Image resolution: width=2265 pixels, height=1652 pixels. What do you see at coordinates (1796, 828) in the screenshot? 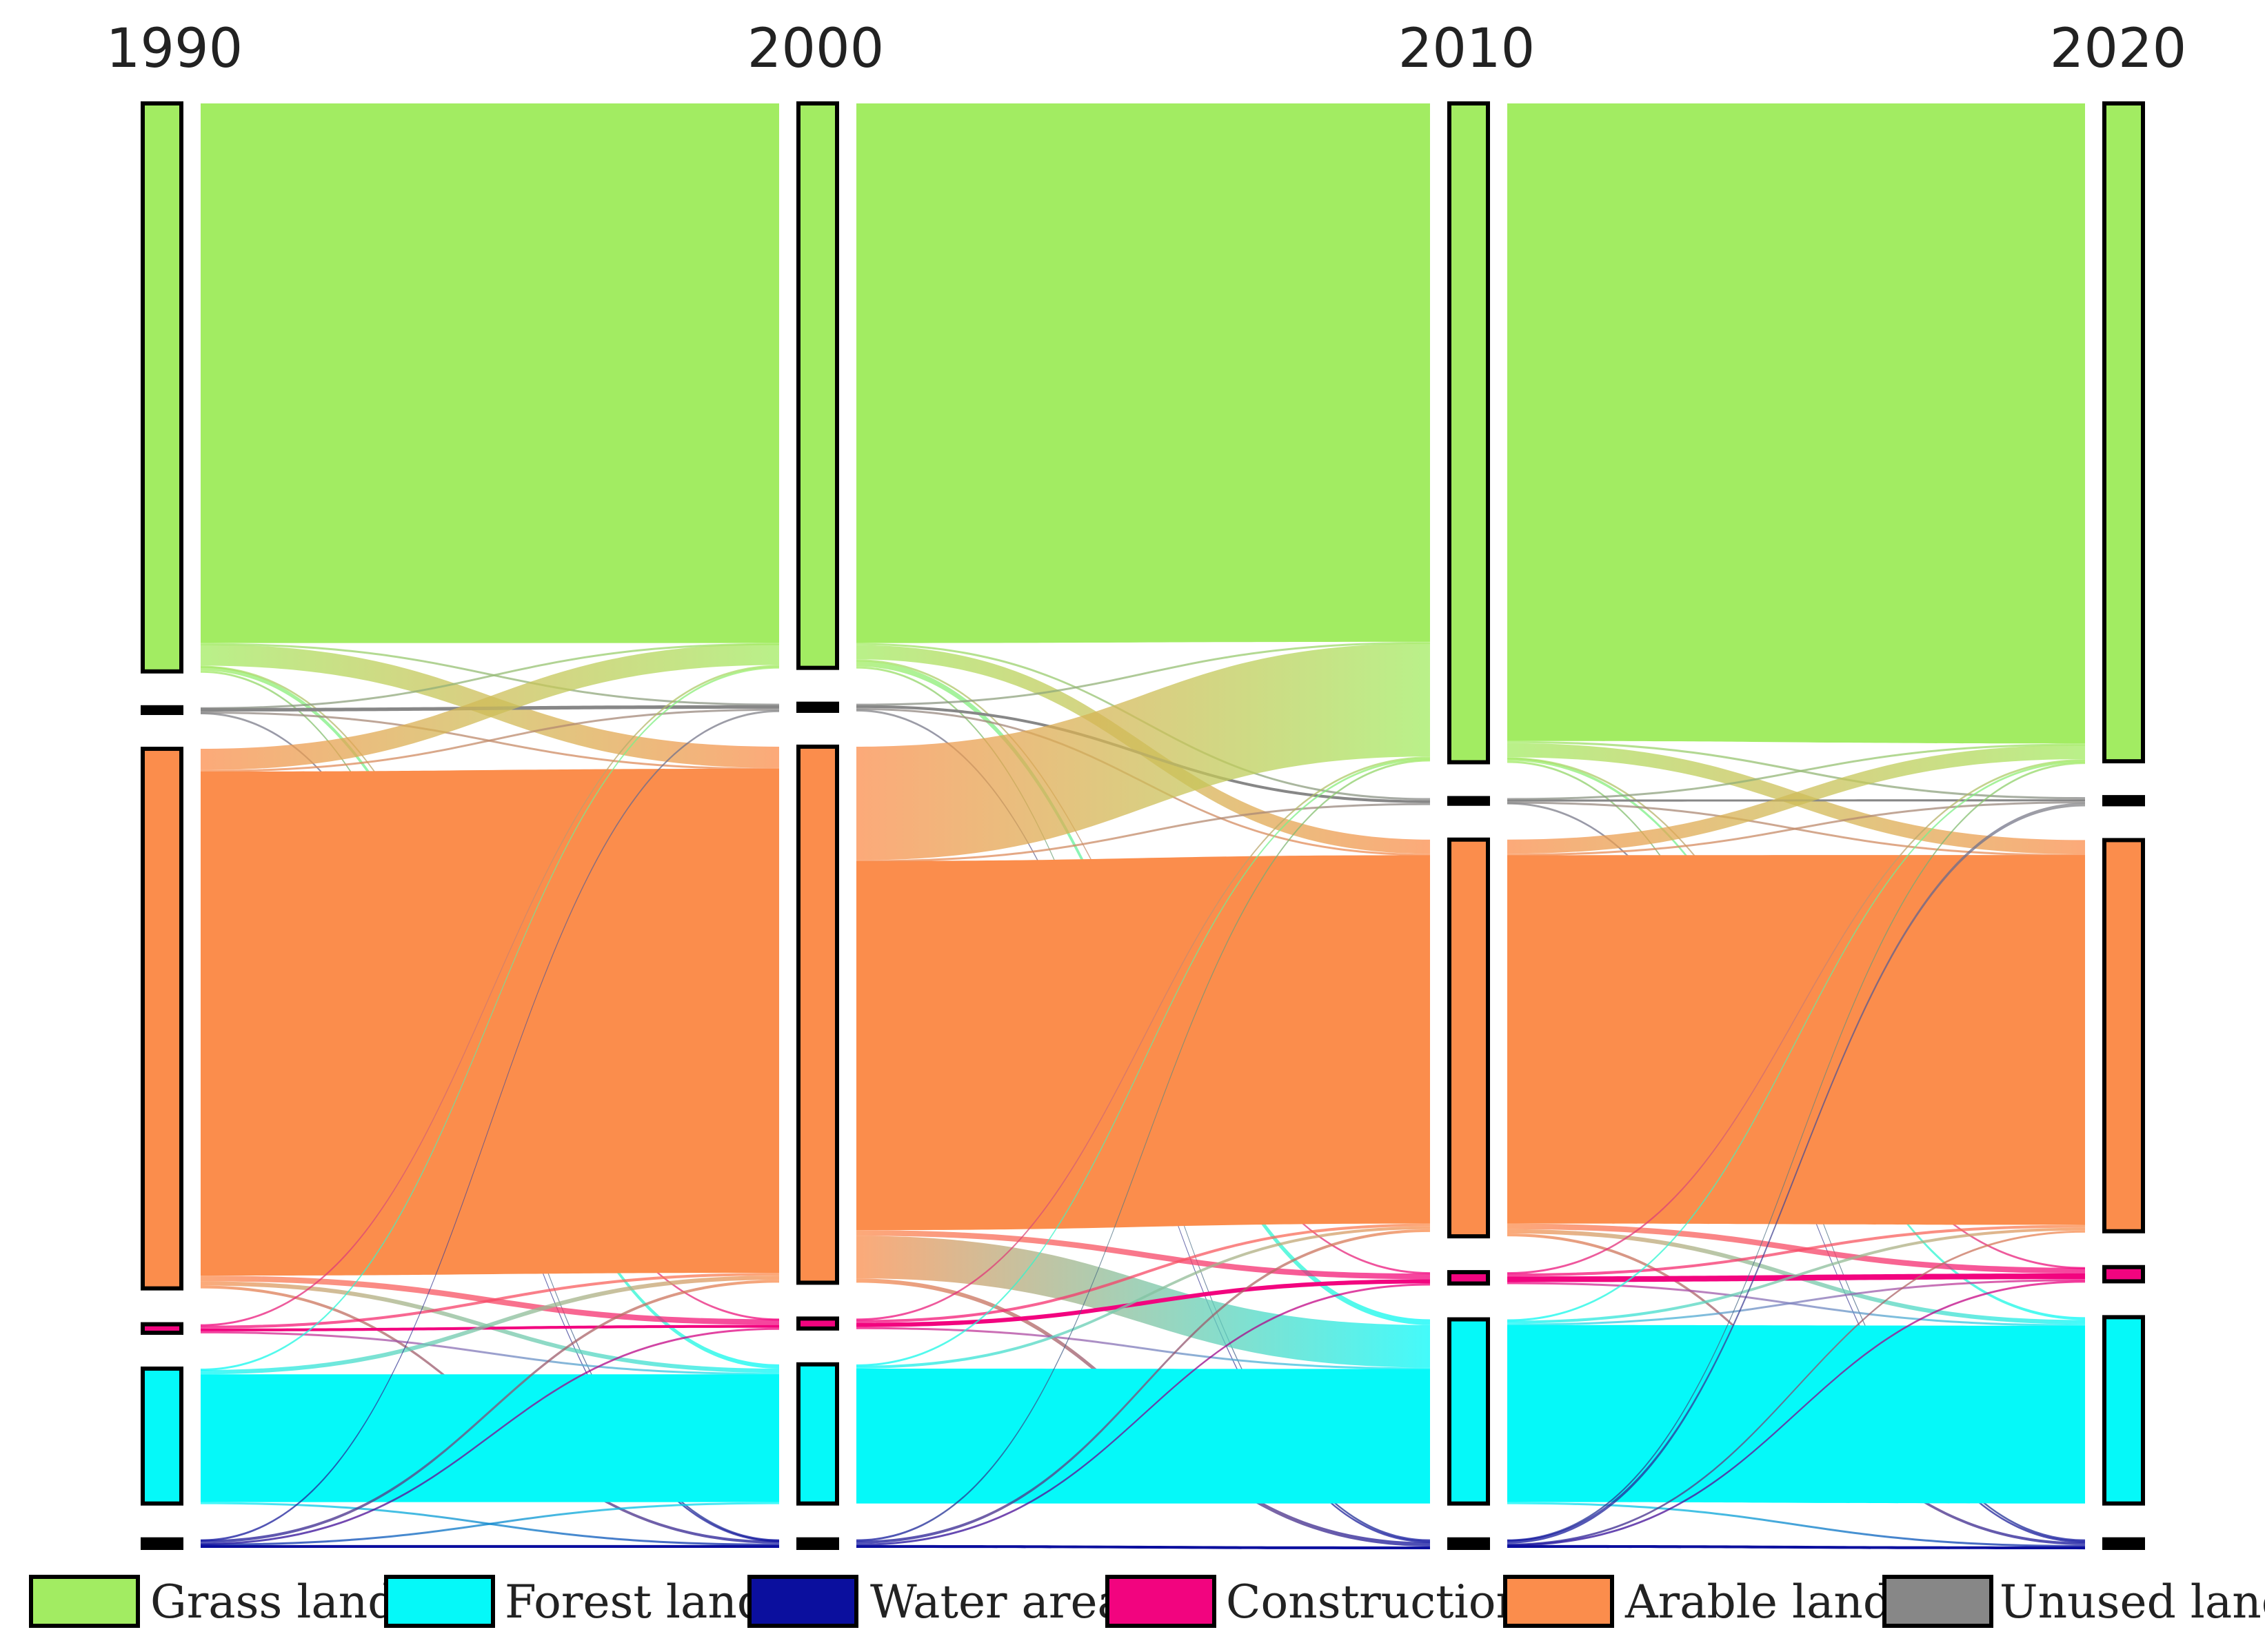
I see `flow-arable-to-unused-2010-2020` at bounding box center [1796, 828].